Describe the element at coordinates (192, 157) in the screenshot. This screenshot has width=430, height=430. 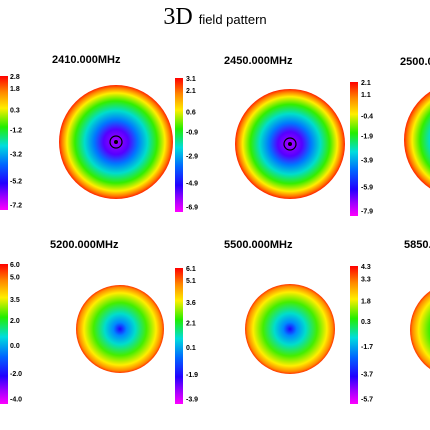
I see `scale-tick-label: -2.9` at that location.